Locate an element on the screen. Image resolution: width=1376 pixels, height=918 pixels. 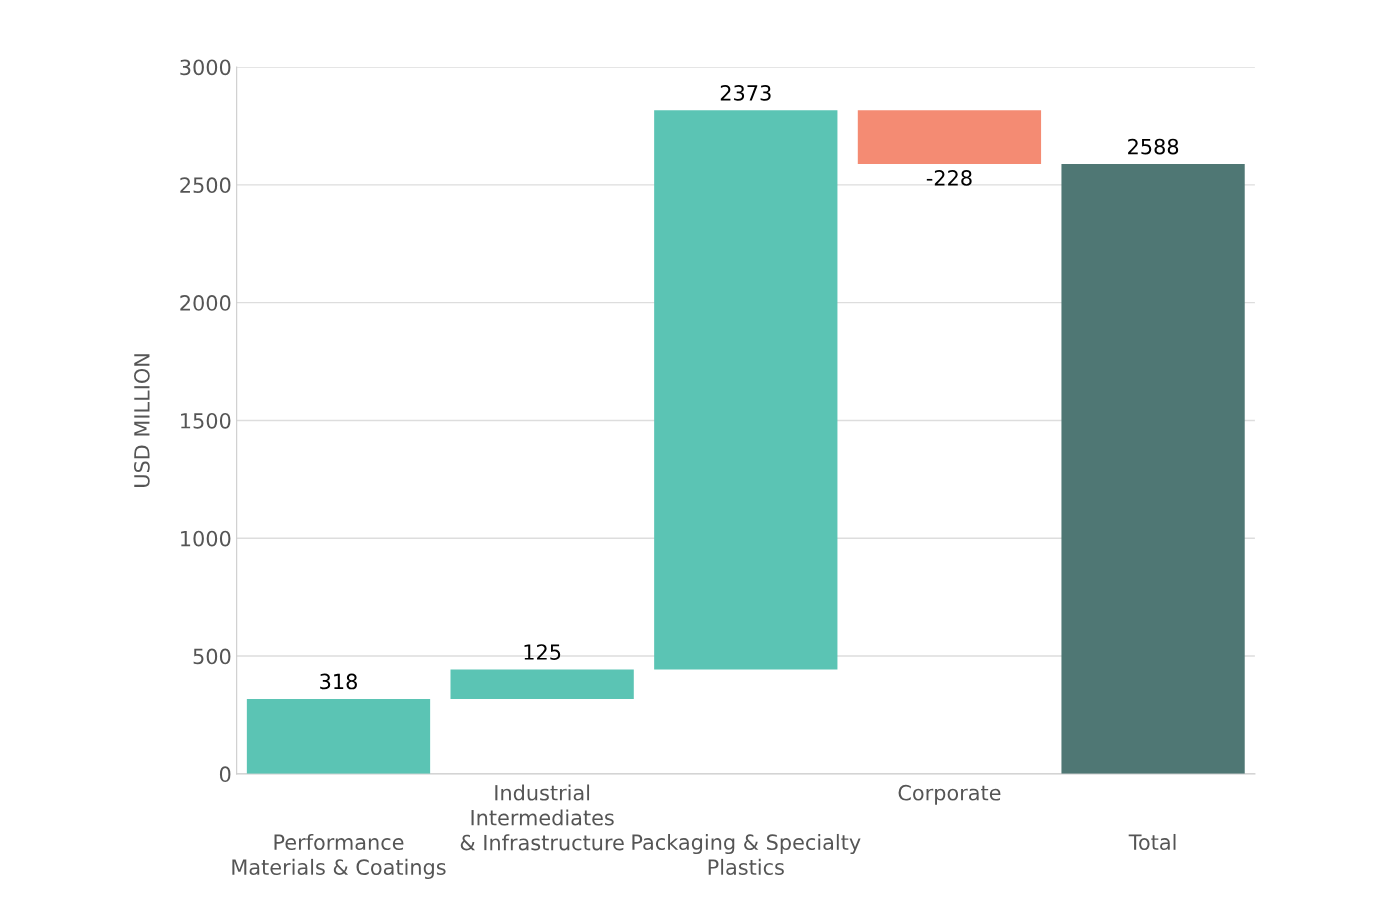
y-axis-title: USD MILLION is located at coordinates (142, 420).